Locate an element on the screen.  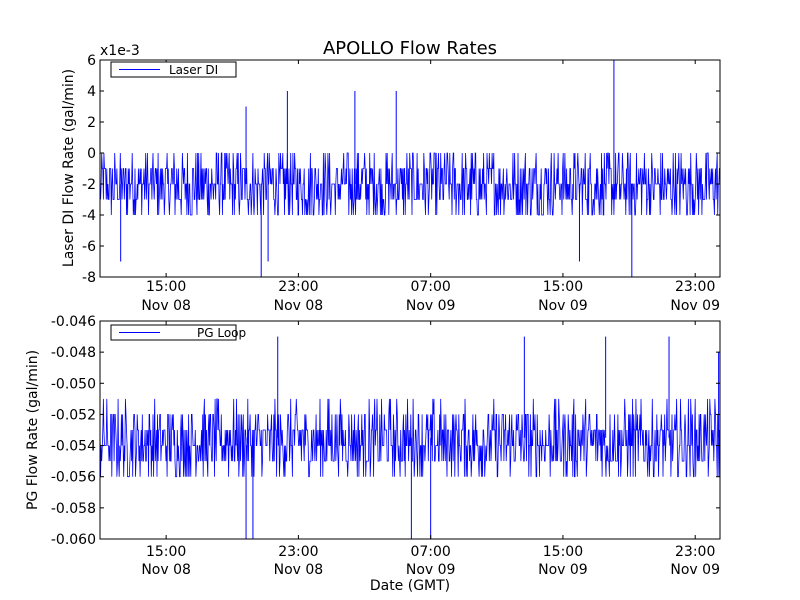
y-tick-label: -8 is located at coordinates (89, 278).